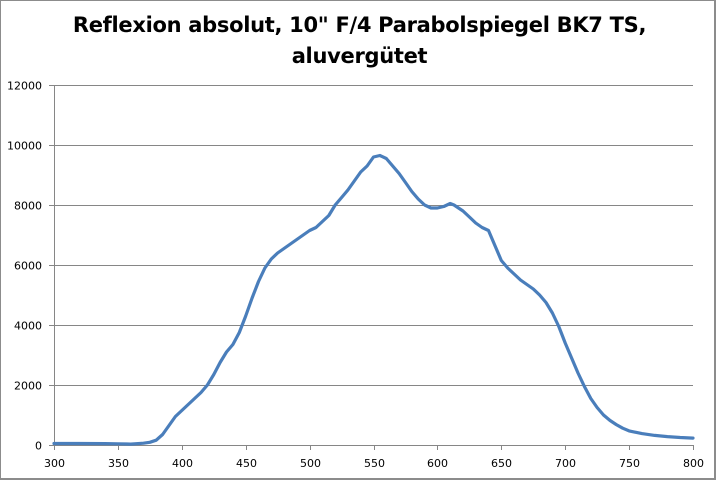 This screenshot has width=719, height=480. What do you see at coordinates (359, 56) in the screenshot?
I see `chart-title-line-2: aluvergütet` at bounding box center [359, 56].